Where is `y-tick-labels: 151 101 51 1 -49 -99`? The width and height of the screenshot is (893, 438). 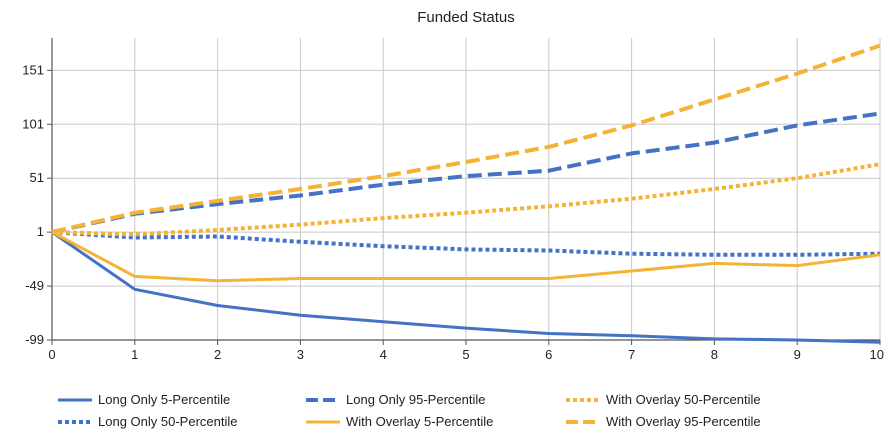
y-tick-labels: 151 101 51 1 -49 -99 is located at coordinates (37, 204).